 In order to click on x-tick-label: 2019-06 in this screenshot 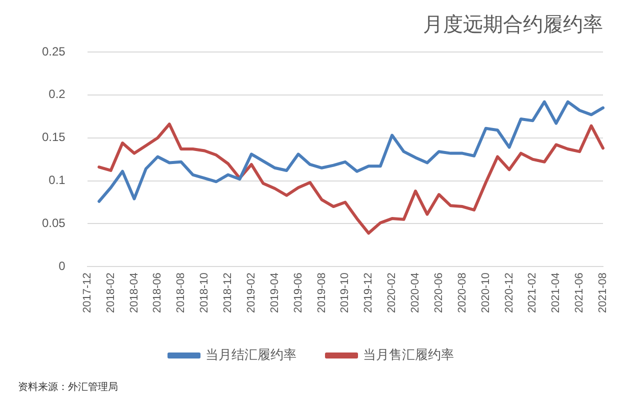, I will do `click(298, 293)`.